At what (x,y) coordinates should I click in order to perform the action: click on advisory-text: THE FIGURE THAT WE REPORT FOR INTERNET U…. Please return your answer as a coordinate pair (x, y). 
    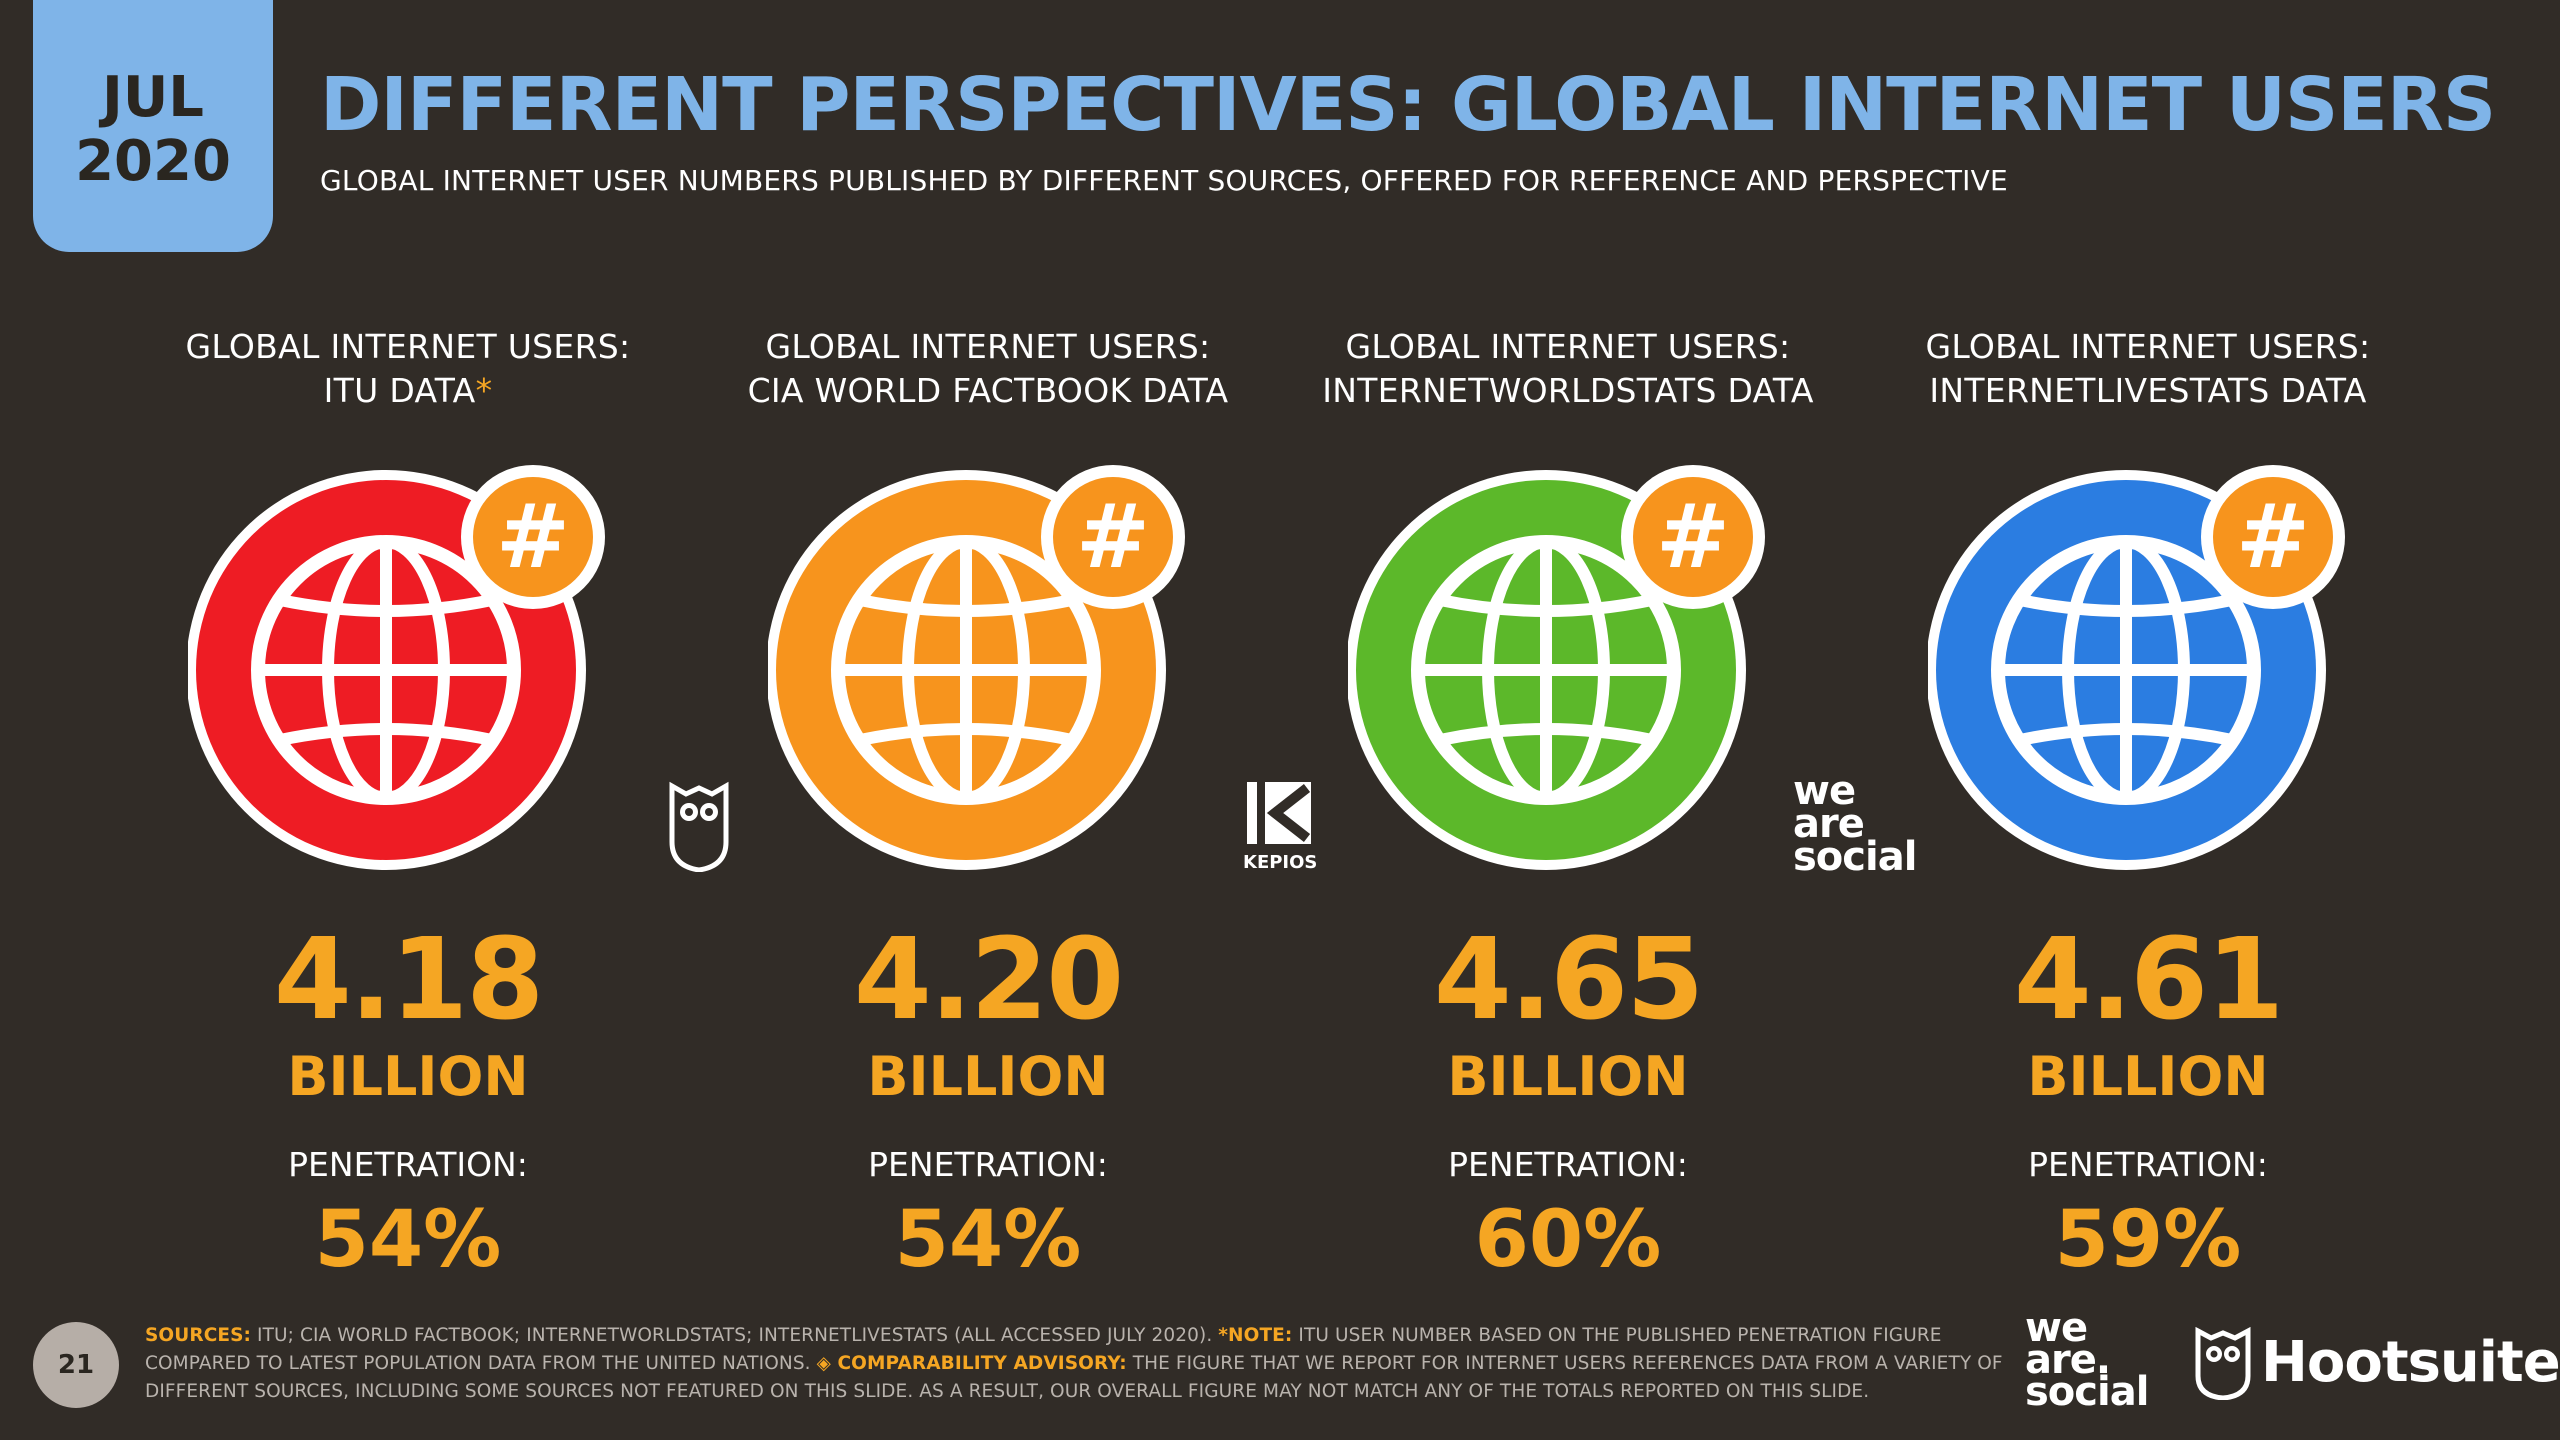
    Looking at the image, I should click on (1074, 1377).